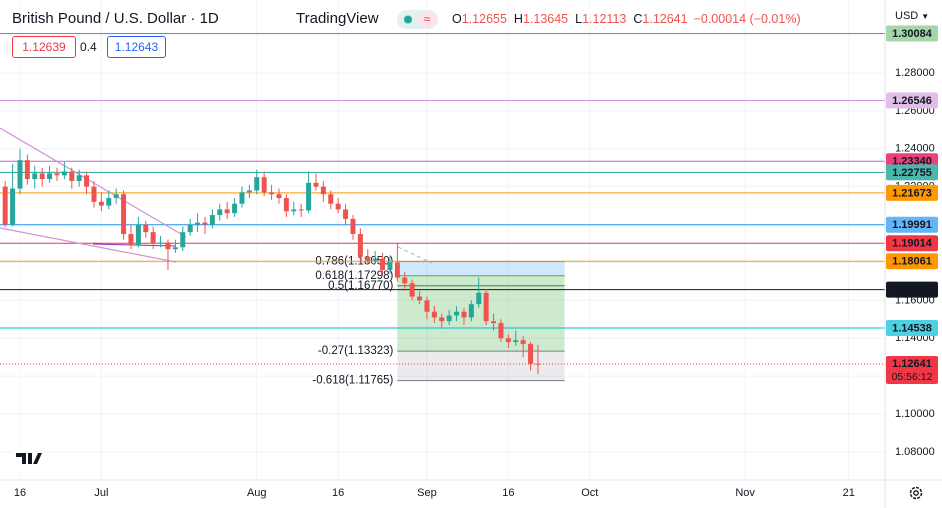 Image resolution: width=942 pixels, height=508 pixels. What do you see at coordinates (925, 16) in the screenshot?
I see `dropdown-arrow: ▼` at bounding box center [925, 16].